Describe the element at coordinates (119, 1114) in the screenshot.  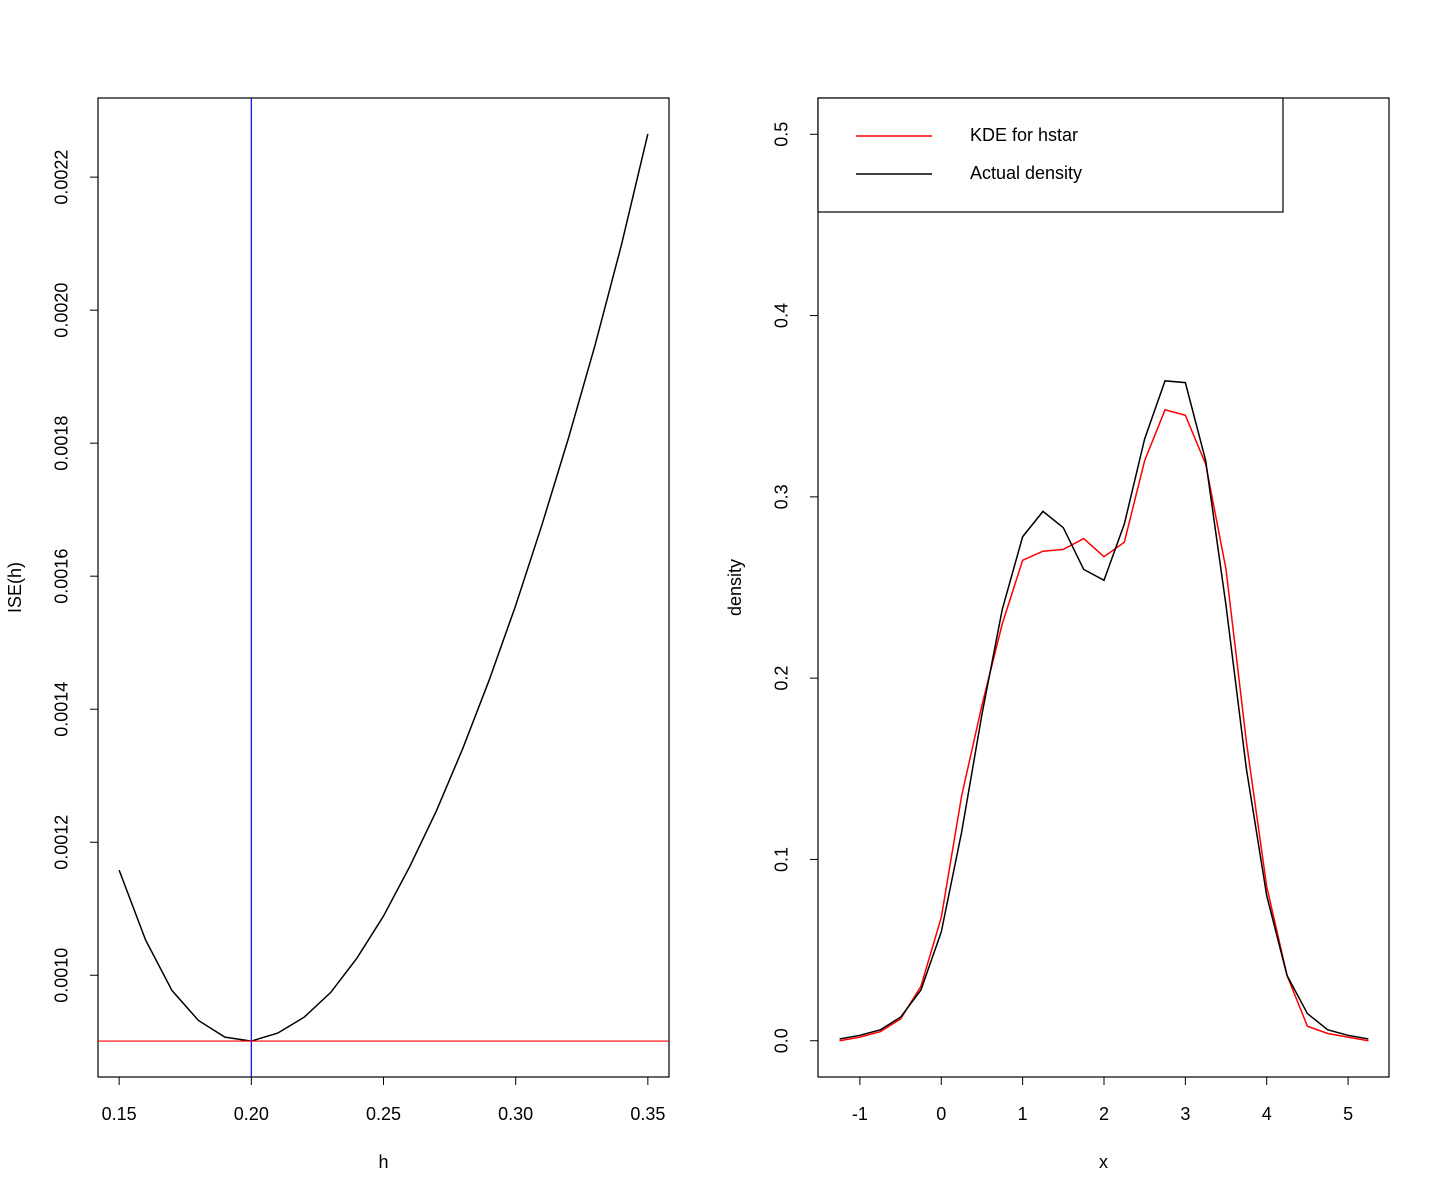
I see `x-tick-label: 0.15` at that location.